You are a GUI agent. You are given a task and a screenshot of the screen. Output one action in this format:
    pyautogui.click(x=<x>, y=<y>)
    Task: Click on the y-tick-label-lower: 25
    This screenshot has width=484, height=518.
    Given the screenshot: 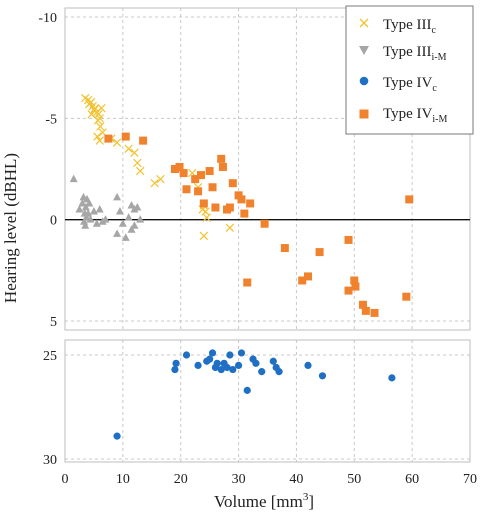 What is the action you would take?
    pyautogui.click(x=50, y=356)
    